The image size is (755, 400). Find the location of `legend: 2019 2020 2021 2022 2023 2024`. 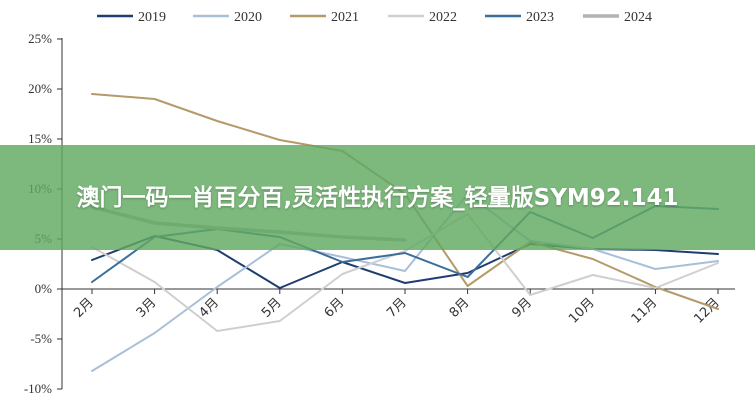

legend: 2019 2020 2021 2022 2023 2024 is located at coordinates (374, 17).